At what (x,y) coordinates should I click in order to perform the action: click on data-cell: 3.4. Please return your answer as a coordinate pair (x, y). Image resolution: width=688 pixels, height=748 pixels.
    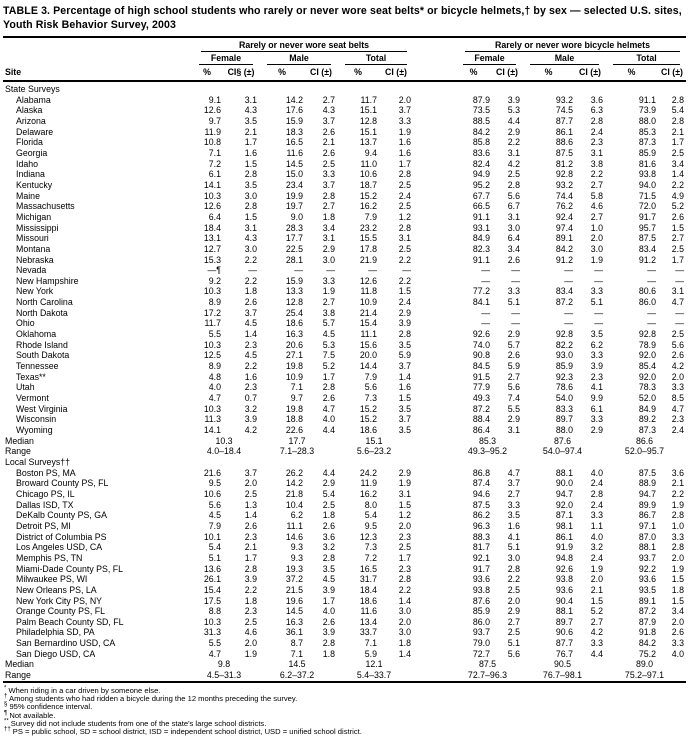
    Looking at the image, I should click on (328, 227).